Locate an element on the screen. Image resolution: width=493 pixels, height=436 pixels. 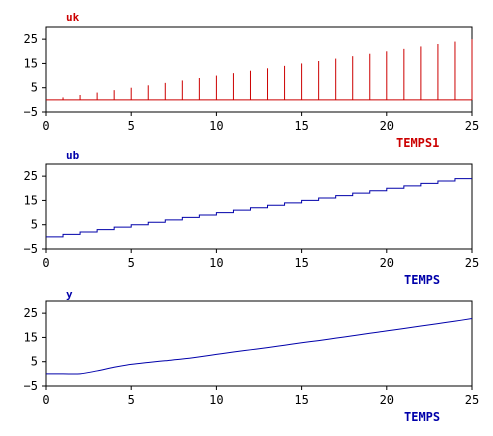
x-tick-label-2: 20 is located at coordinates (387, 400).